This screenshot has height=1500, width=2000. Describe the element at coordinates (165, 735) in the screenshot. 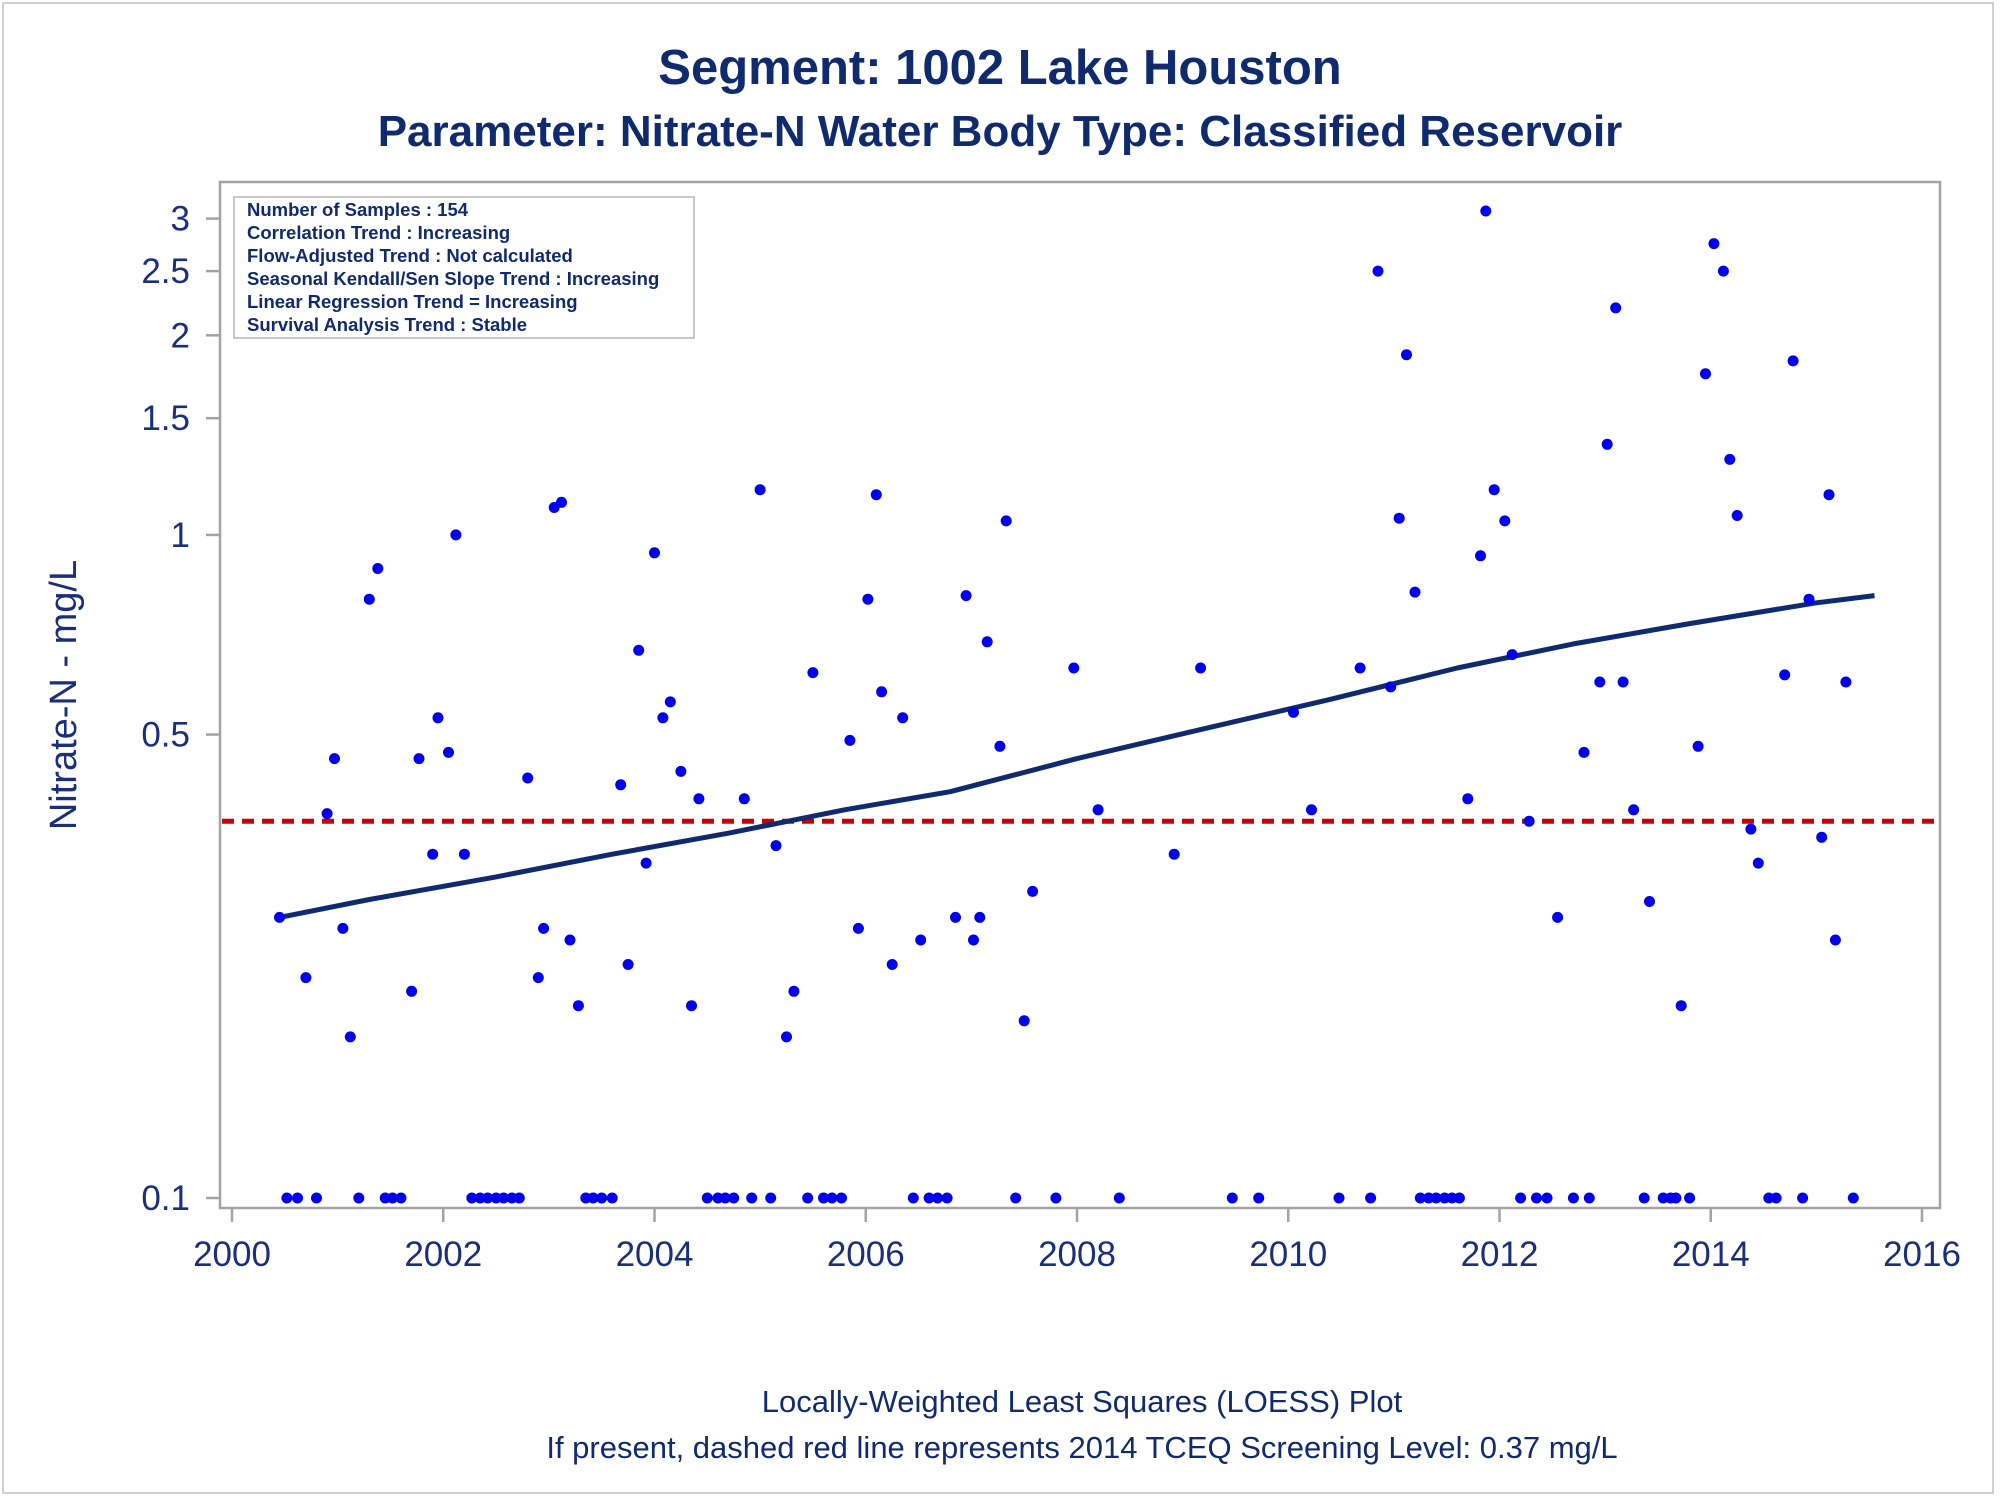

I see `y-tick-label: 0.5` at that location.